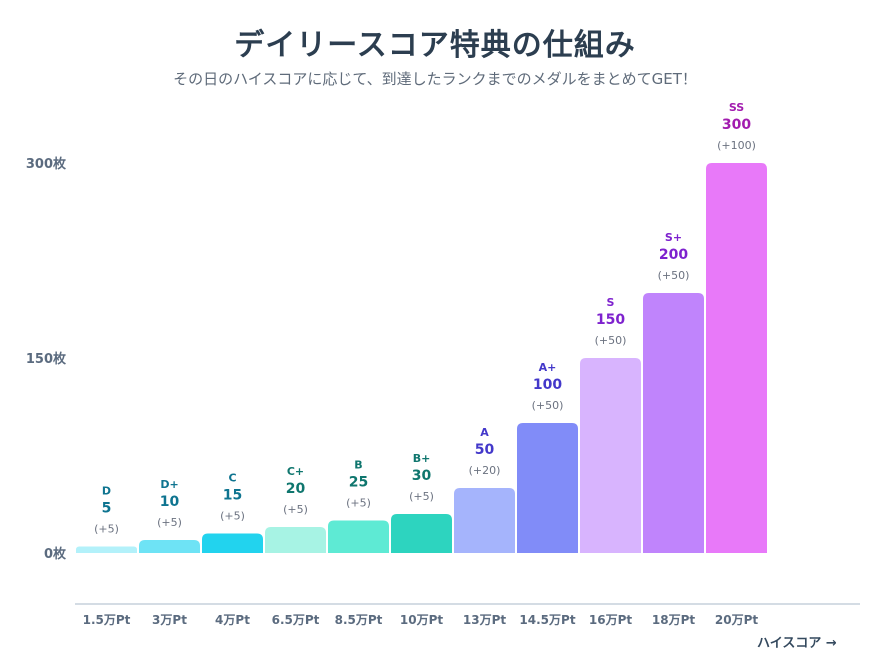 Image resolution: width=870 pixels, height=662 pixels. Describe the element at coordinates (46, 359) in the screenshot. I see `y-tick-label: 150枚` at that location.